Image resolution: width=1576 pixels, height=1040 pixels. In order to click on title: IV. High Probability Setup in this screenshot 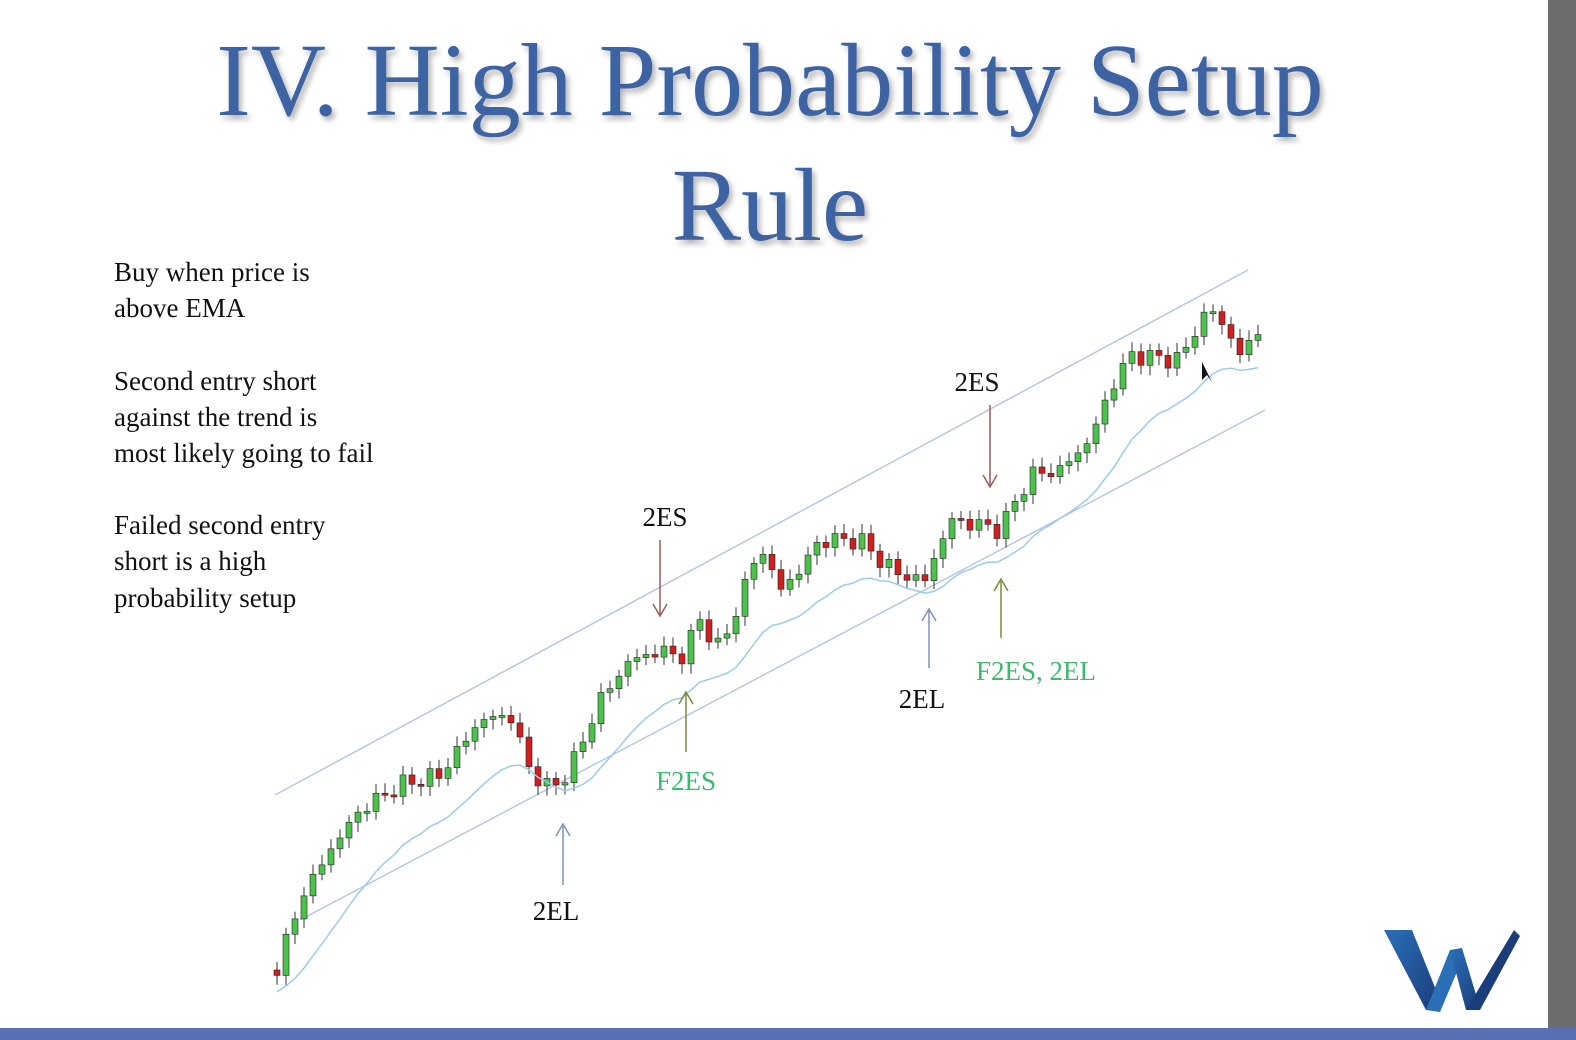, I will do `click(769, 80)`.